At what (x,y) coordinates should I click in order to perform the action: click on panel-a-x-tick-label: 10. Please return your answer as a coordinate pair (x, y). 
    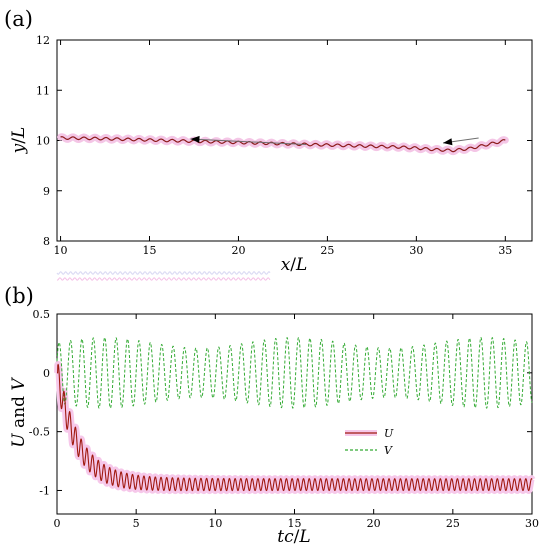
    Looking at the image, I should click on (61, 250).